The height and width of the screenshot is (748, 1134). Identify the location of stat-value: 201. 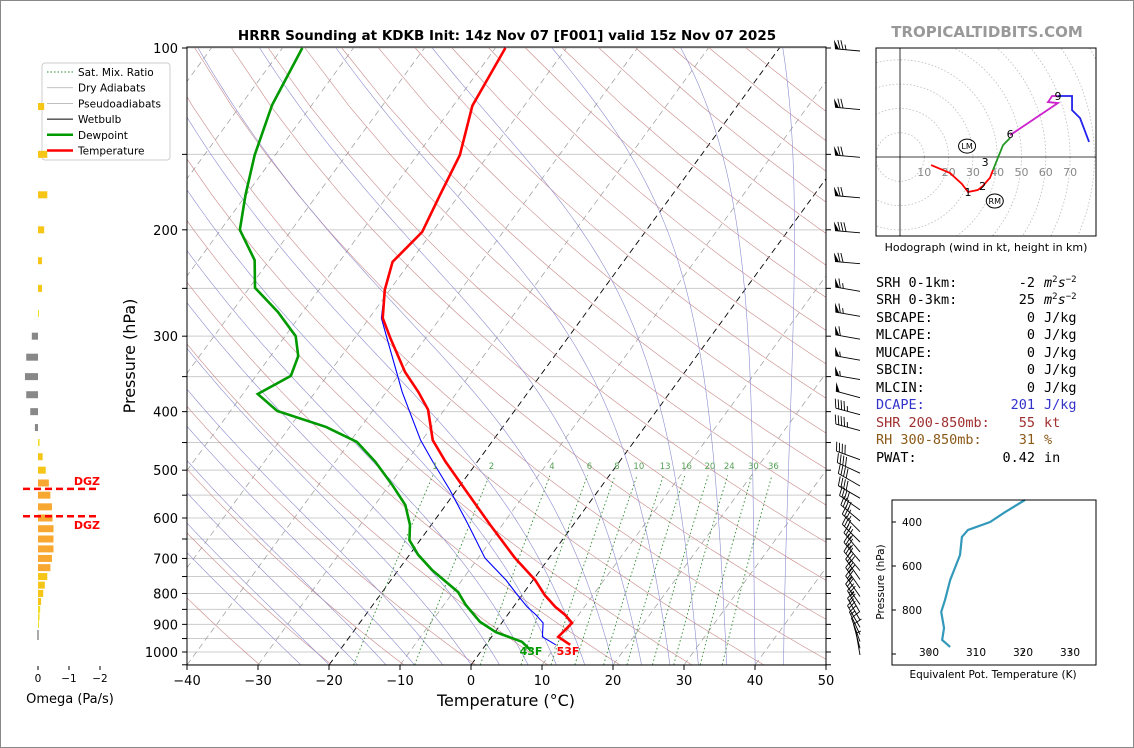
(1023, 405).